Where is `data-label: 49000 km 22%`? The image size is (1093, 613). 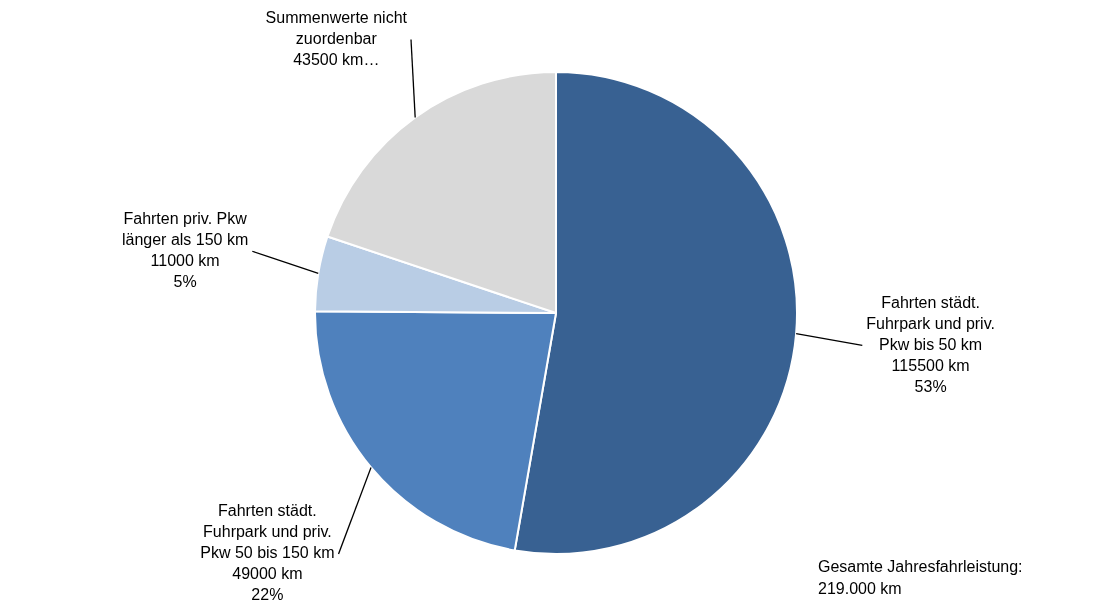 data-label: 49000 km 22% is located at coordinates (267, 584).